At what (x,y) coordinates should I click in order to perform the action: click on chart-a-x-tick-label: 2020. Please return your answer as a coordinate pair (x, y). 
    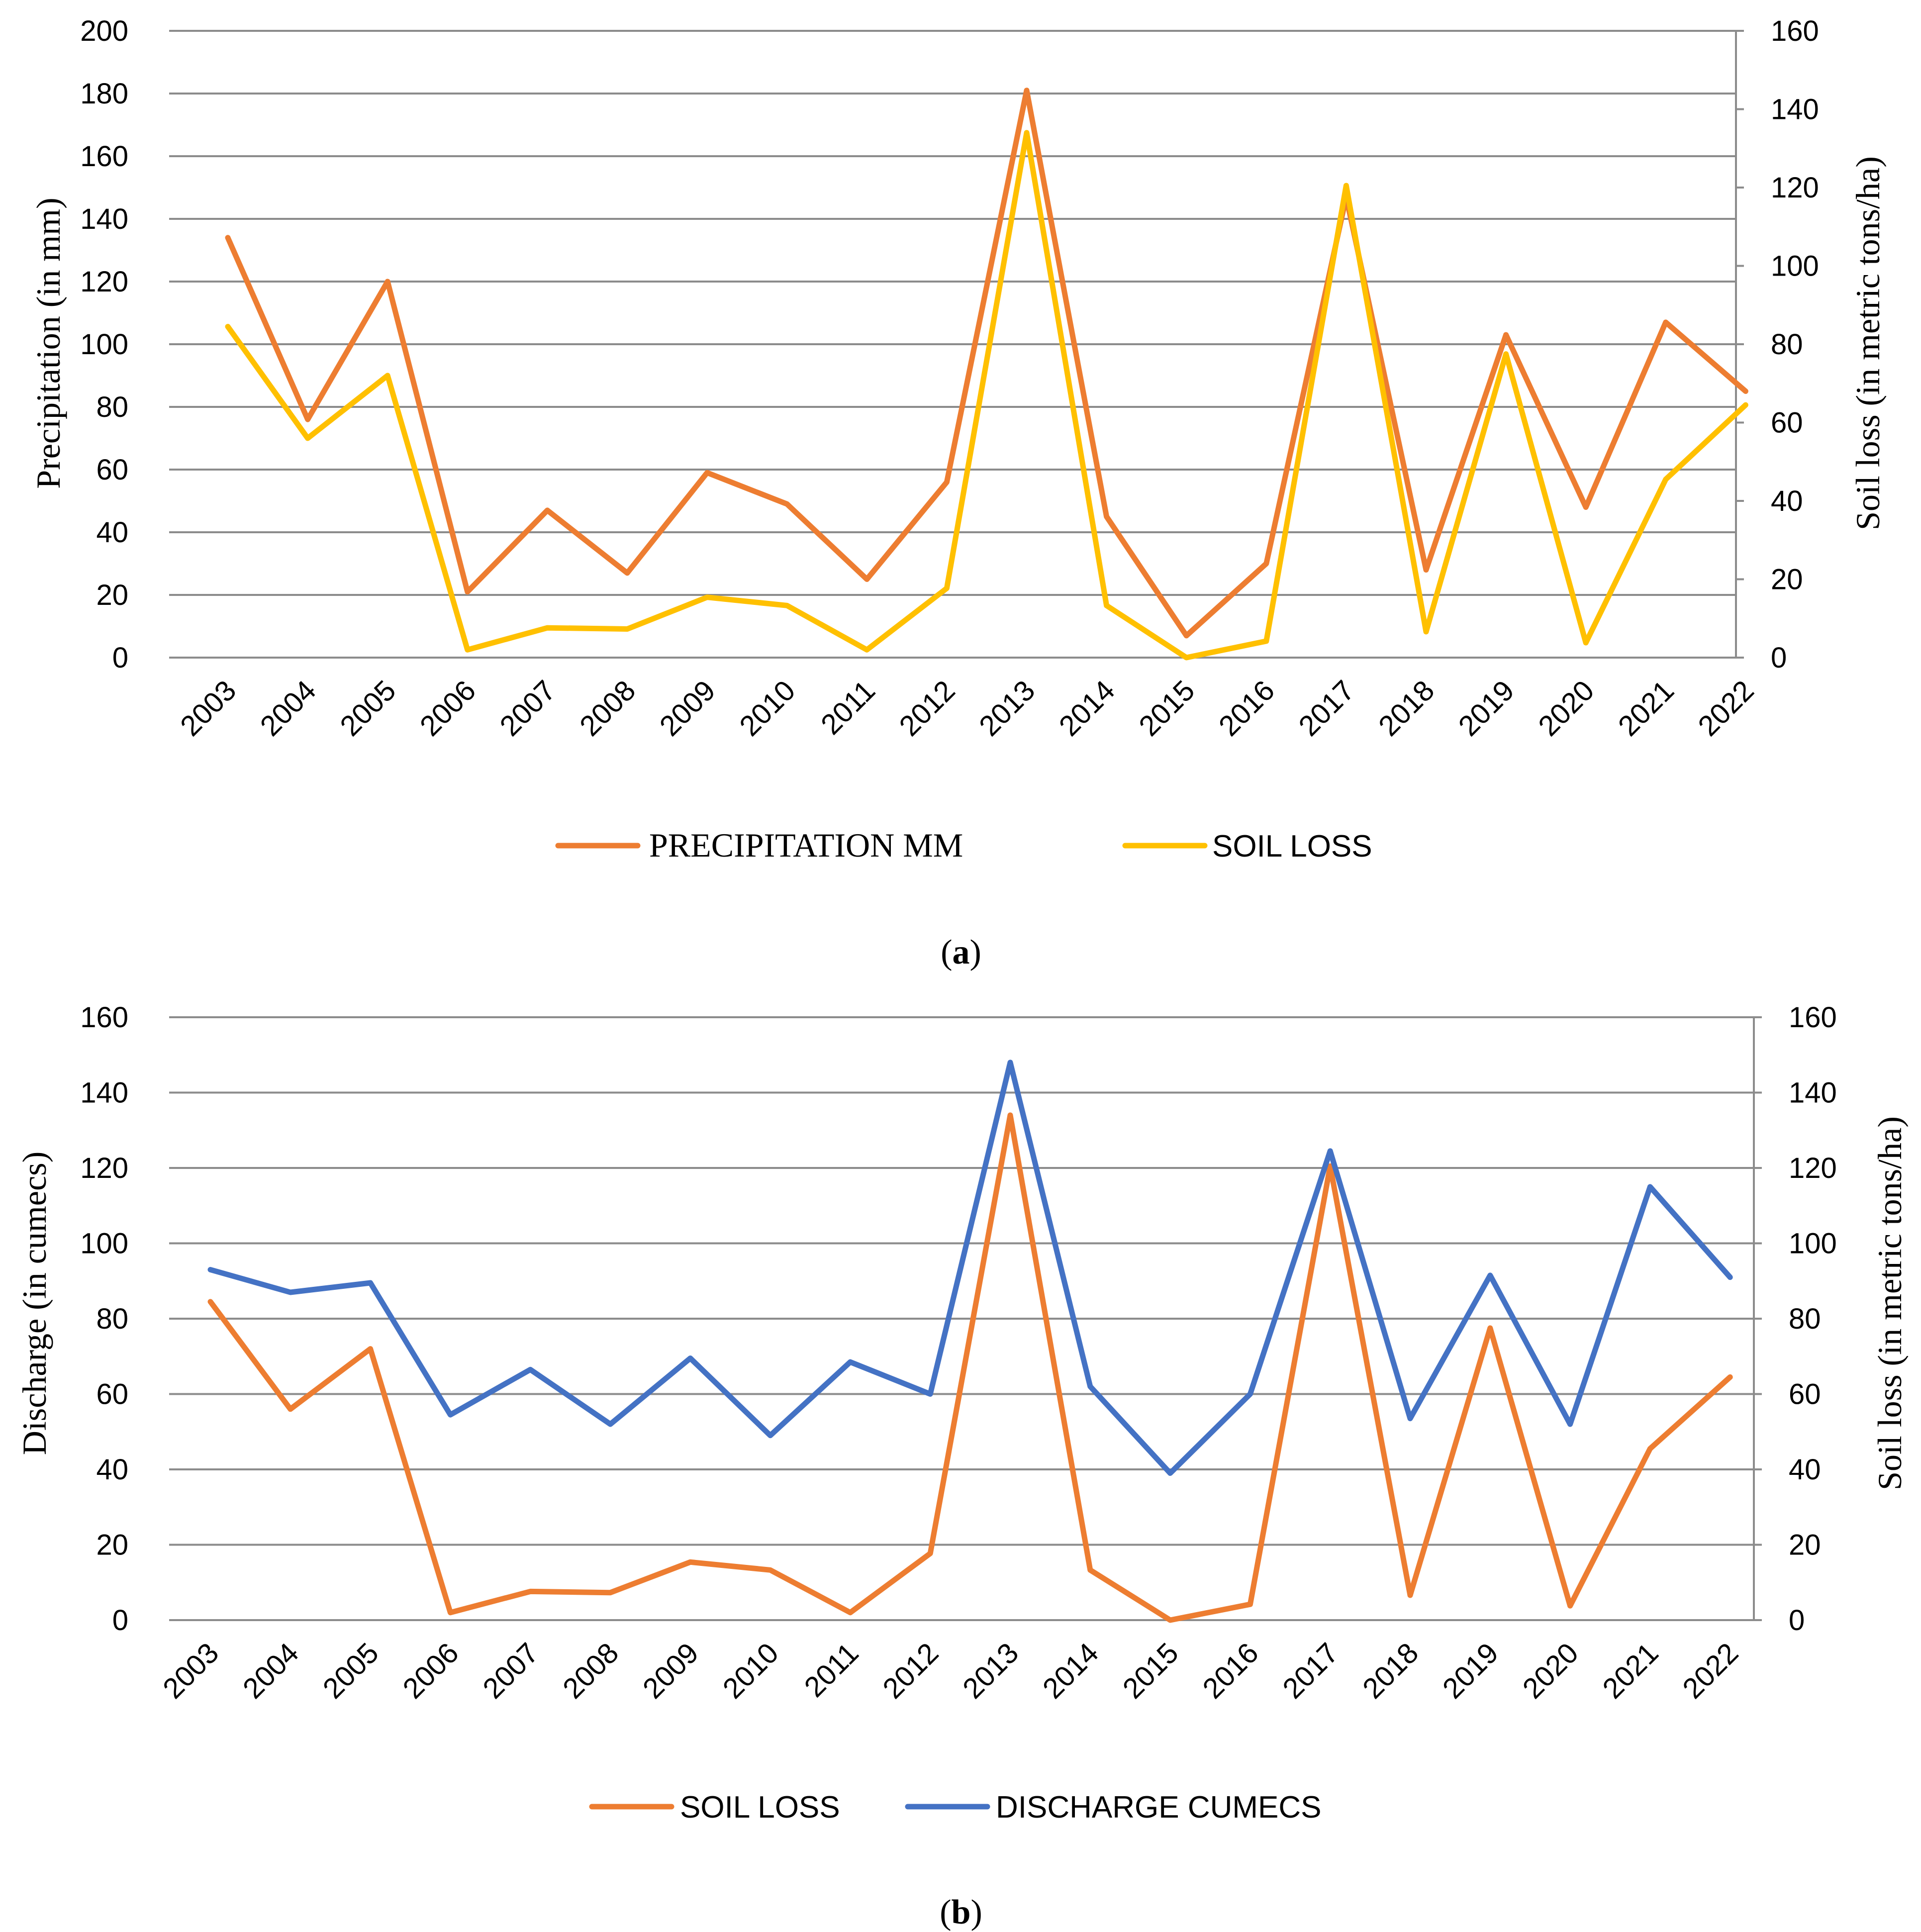
    Looking at the image, I should click on (1566, 708).